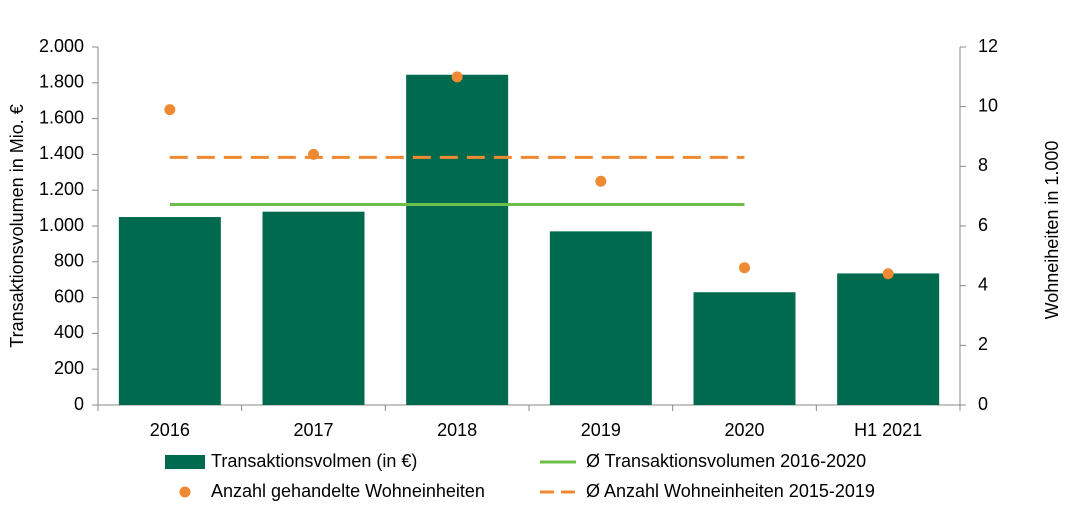  Describe the element at coordinates (888, 430) in the screenshot. I see `x-tick-label: H1 2021` at that location.